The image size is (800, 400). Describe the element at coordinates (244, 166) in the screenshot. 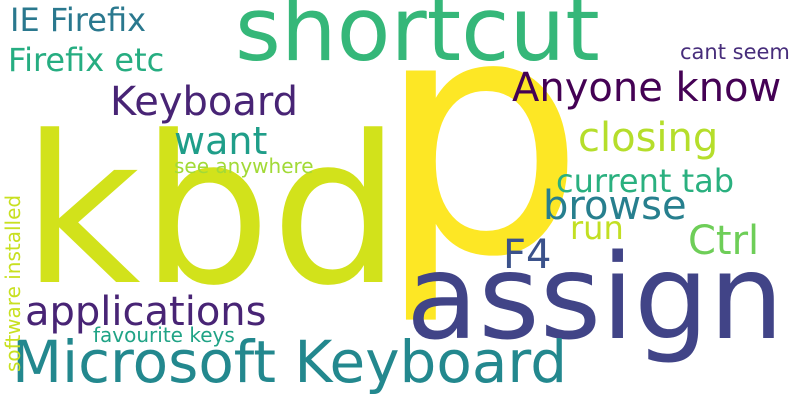

I see `word-see-anywhere: see anywhere` at that location.